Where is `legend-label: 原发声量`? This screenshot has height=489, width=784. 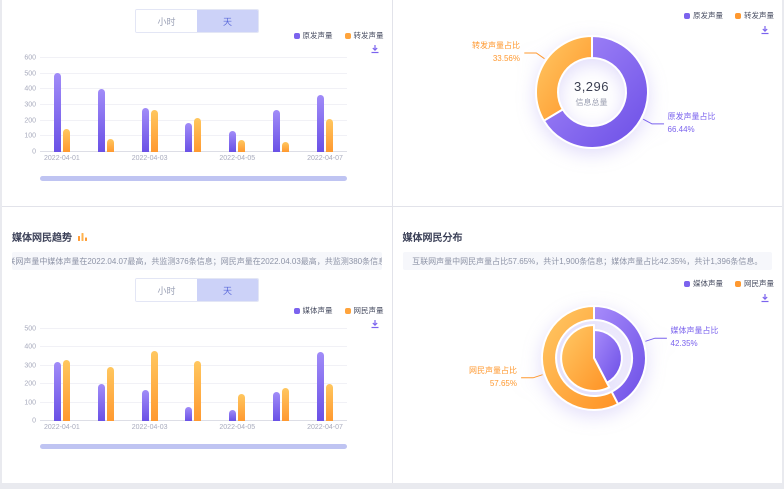 legend-label: 原发声量 is located at coordinates (708, 15).